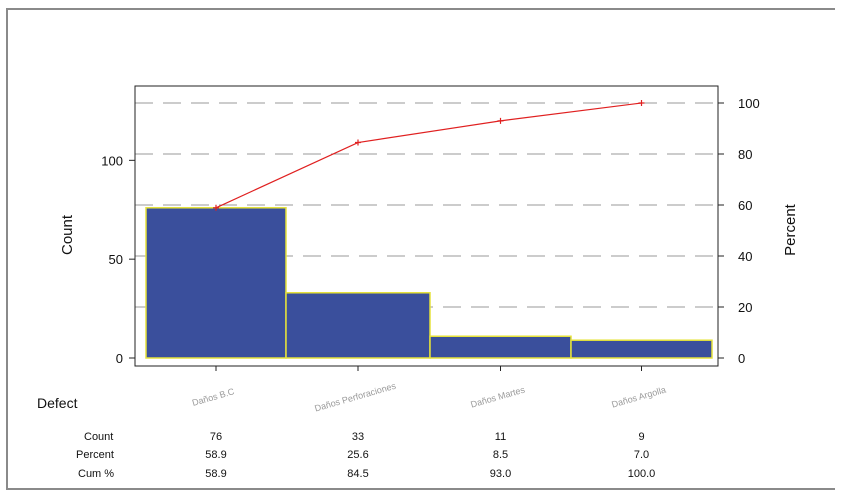 The height and width of the screenshot is (497, 841). I want to click on table-row-label: Percent, so click(95, 455).